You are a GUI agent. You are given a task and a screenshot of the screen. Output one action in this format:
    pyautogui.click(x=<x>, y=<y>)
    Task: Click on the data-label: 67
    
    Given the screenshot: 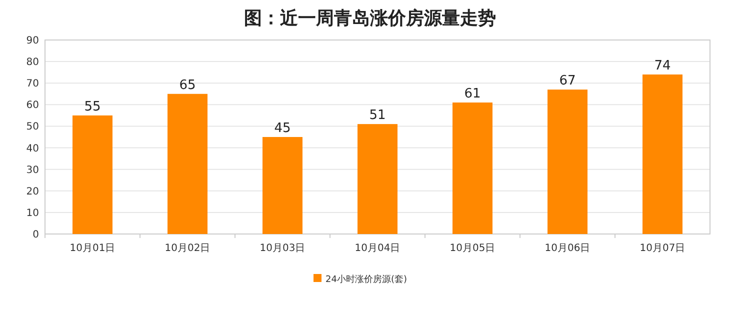 What is the action you would take?
    pyautogui.click(x=567, y=81)
    